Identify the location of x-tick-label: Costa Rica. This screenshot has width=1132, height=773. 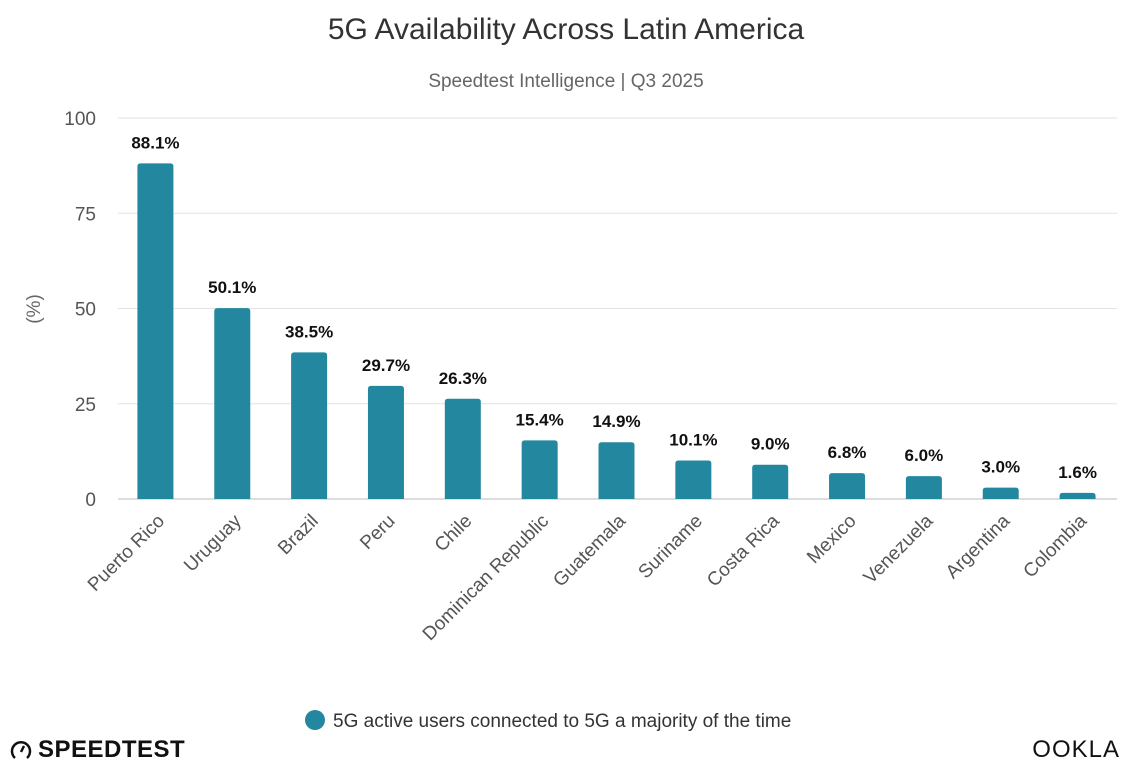
(743, 550).